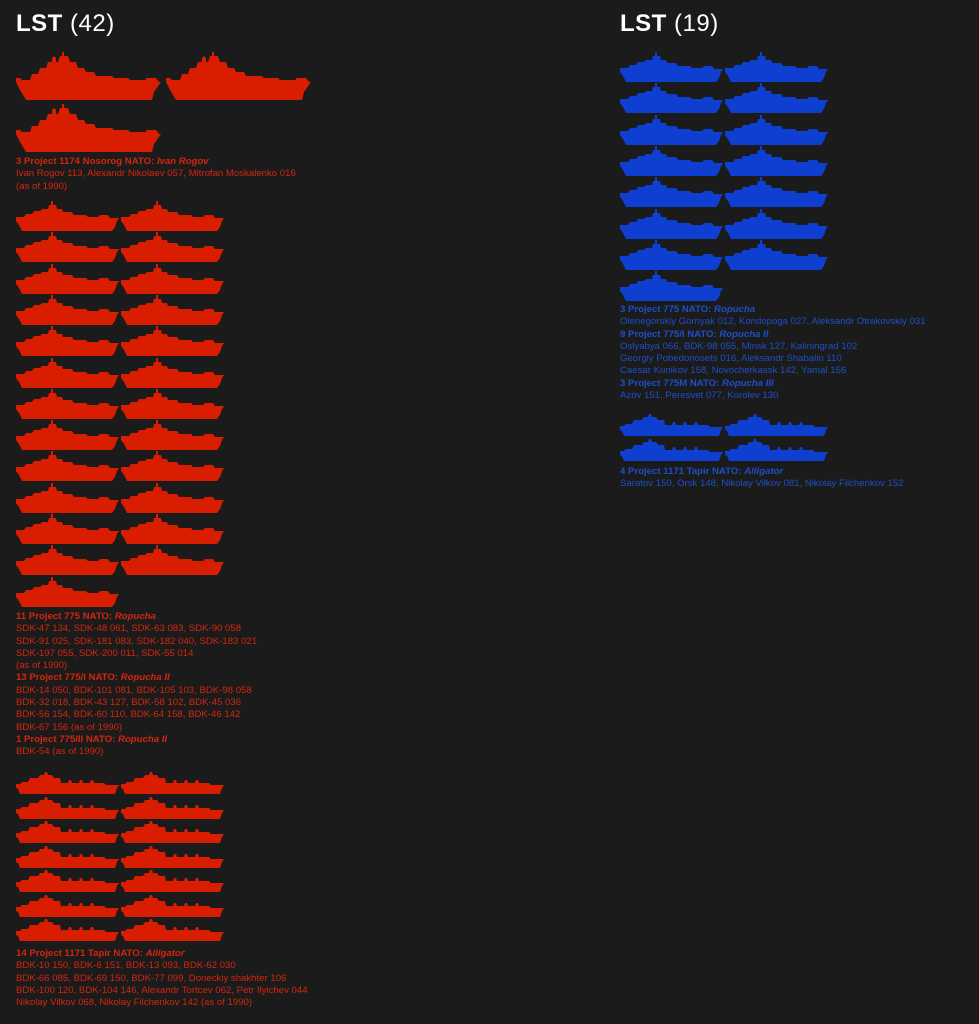 The image size is (979, 1024). What do you see at coordinates (60, 752) in the screenshot?
I see `ship-list-line: BDK-54 (as of 1990)` at bounding box center [60, 752].